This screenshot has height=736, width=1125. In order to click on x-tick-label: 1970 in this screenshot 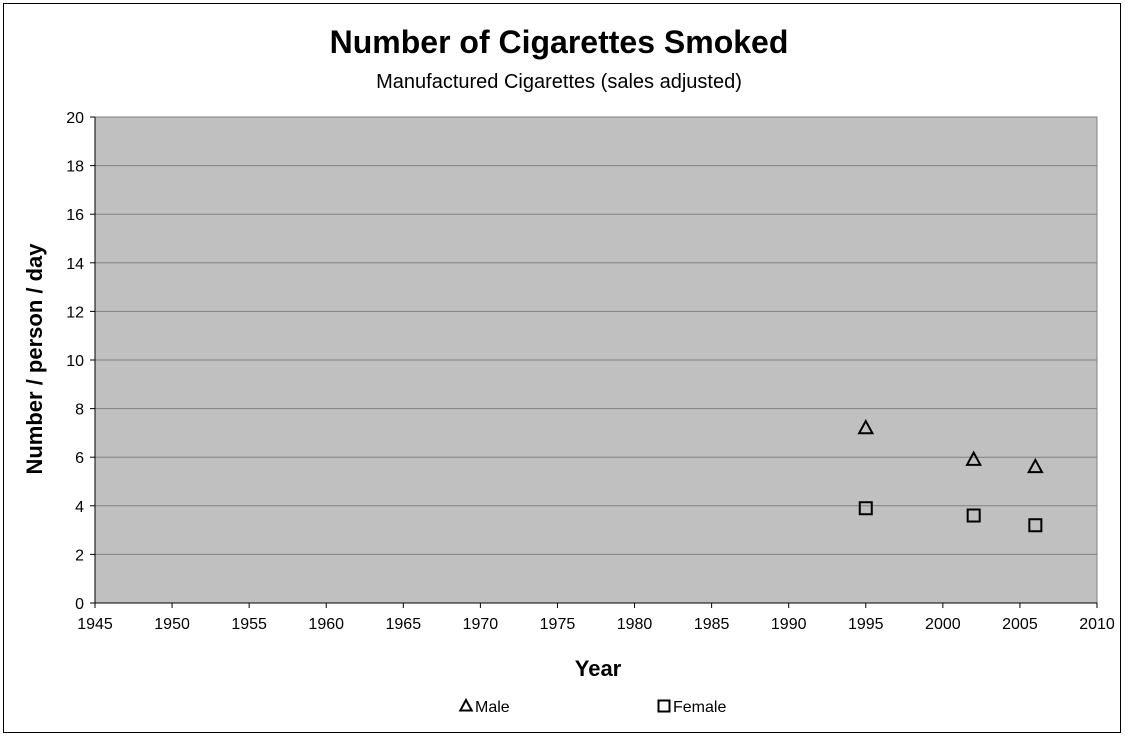, I will do `click(481, 624)`.